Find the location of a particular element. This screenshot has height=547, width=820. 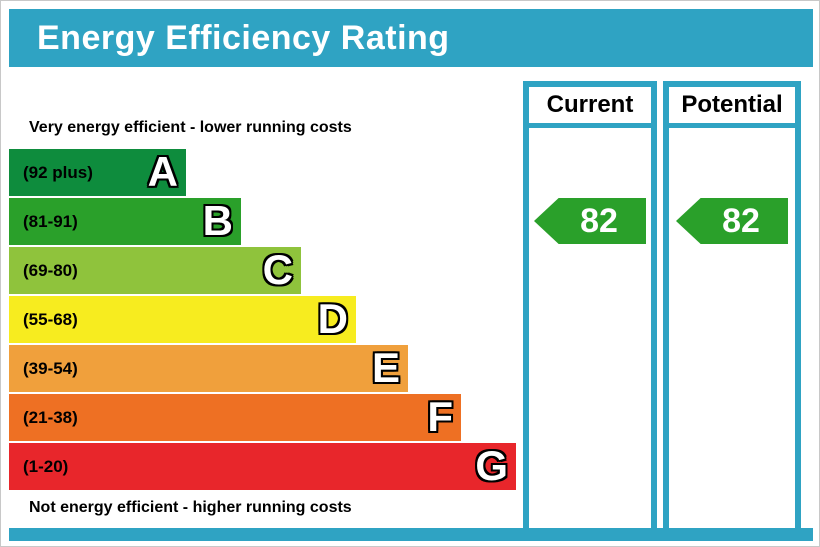

current-column-header: Current is located at coordinates (590, 107).